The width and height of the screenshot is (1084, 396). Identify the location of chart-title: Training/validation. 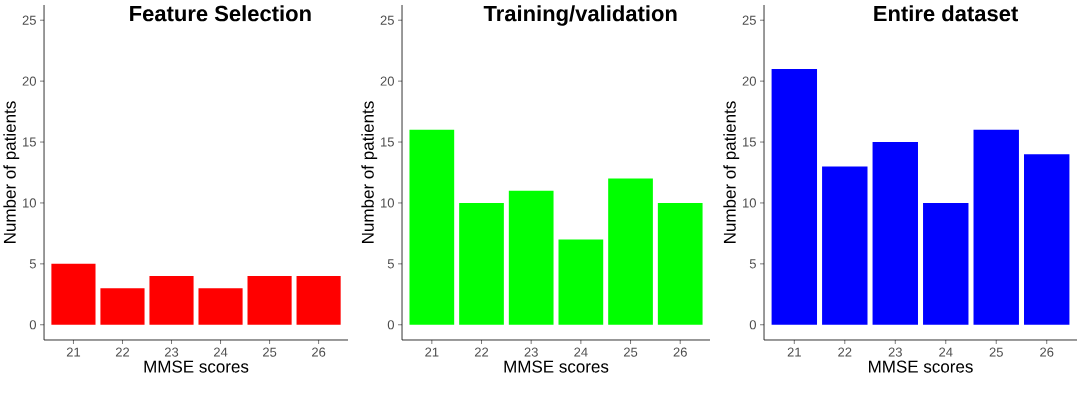
(580, 15).